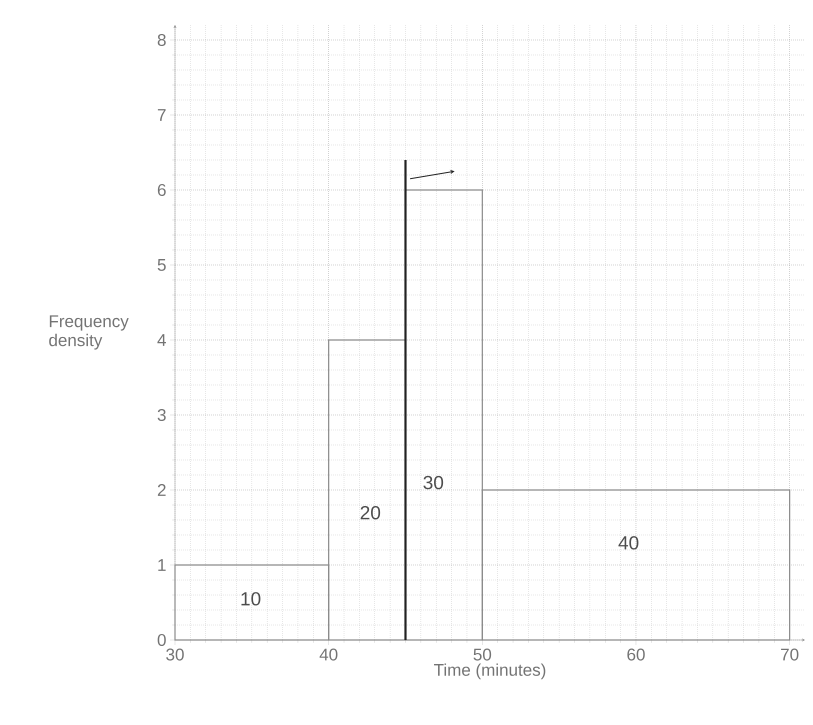 This screenshot has width=813, height=725. What do you see at coordinates (162, 640) in the screenshot?
I see `y-tick-label: 0` at bounding box center [162, 640].